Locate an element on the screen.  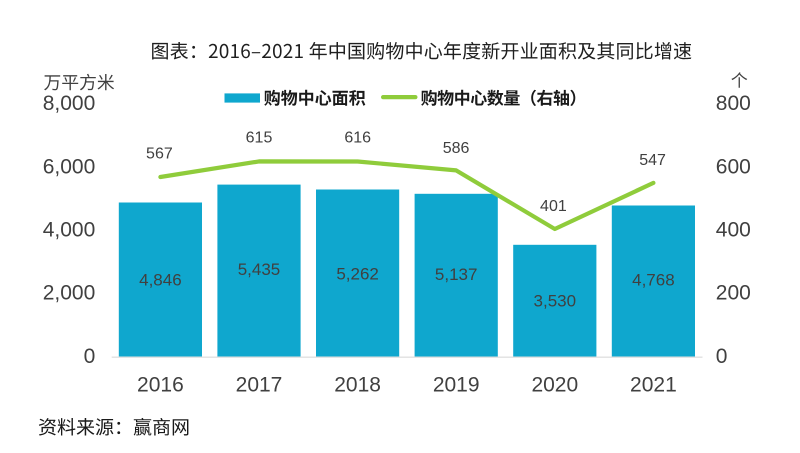
svg-text: 400 is located at coordinates (733, 230).